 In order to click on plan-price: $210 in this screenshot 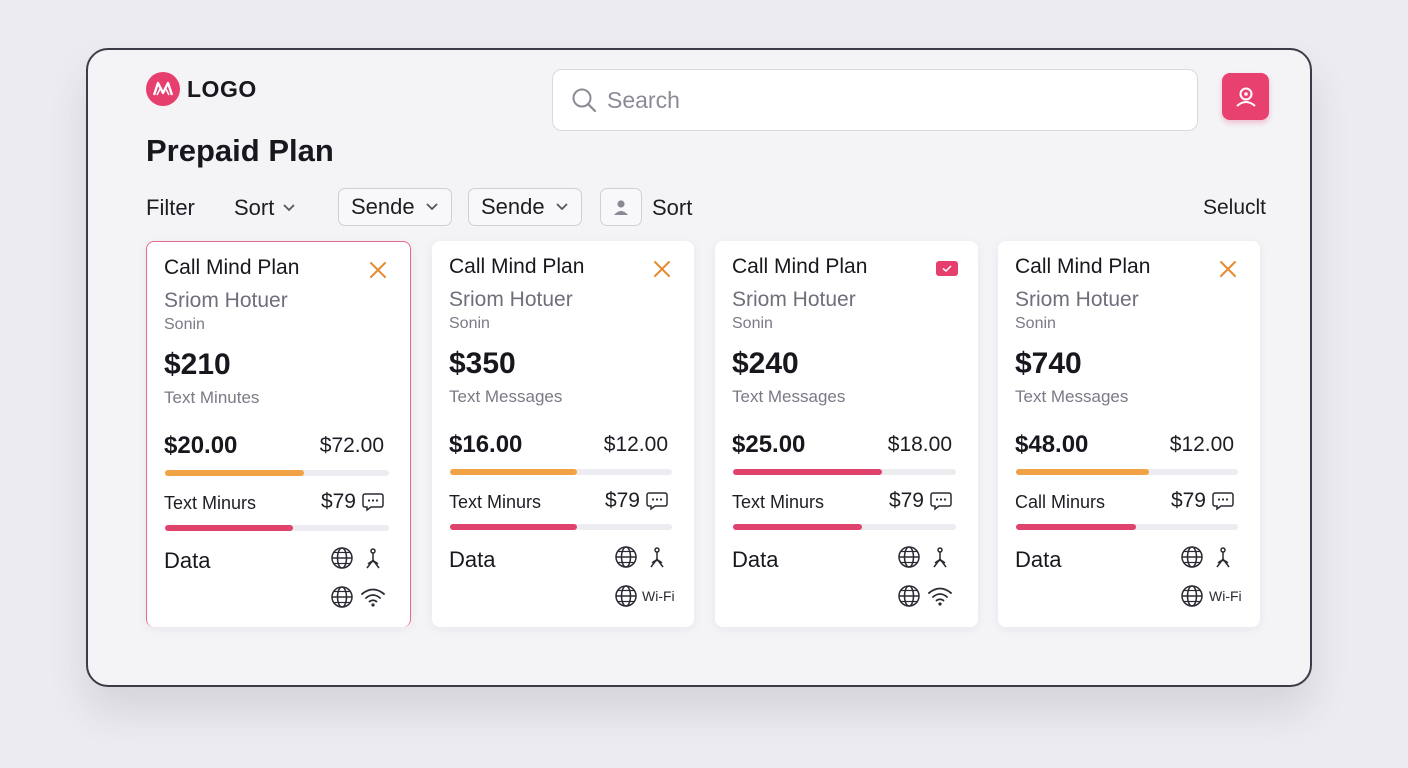, I will do `click(197, 364)`.